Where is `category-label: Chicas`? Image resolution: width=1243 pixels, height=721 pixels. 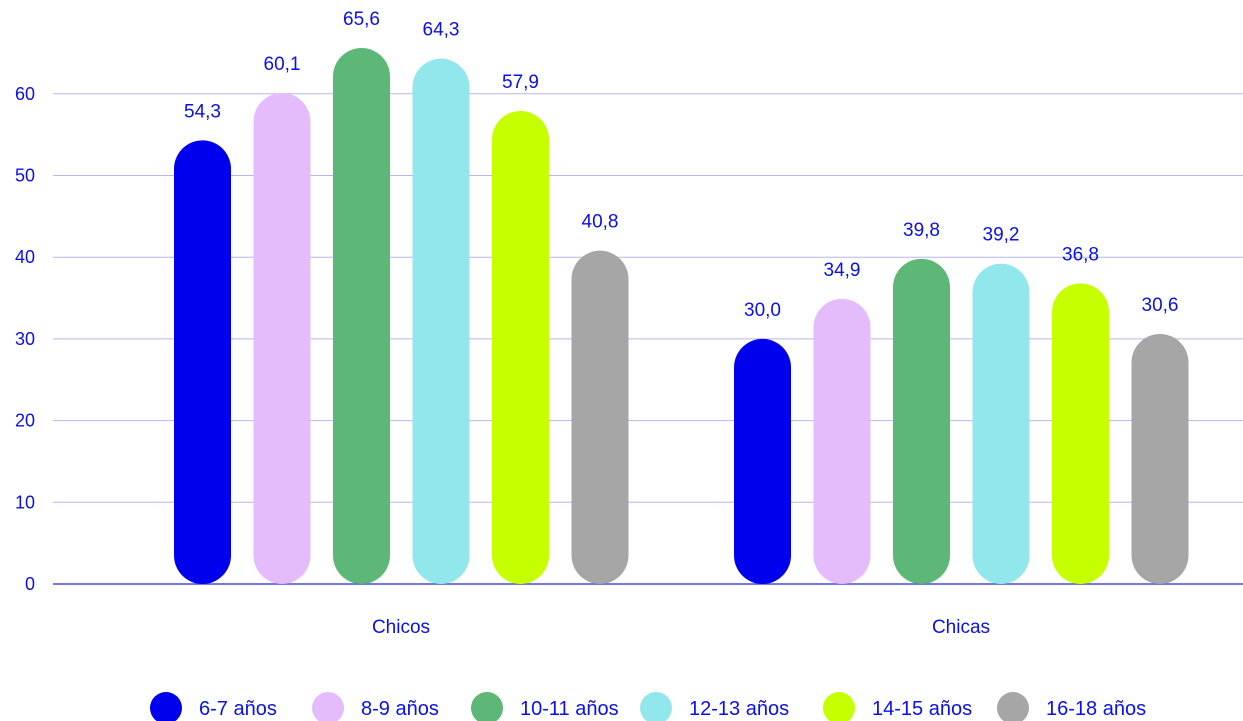
category-label: Chicas is located at coordinates (961, 627).